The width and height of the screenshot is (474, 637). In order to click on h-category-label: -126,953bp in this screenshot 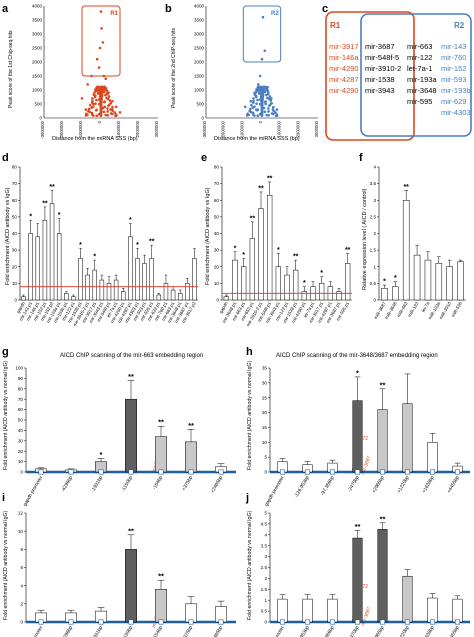, I will do `click(301, 487)`.